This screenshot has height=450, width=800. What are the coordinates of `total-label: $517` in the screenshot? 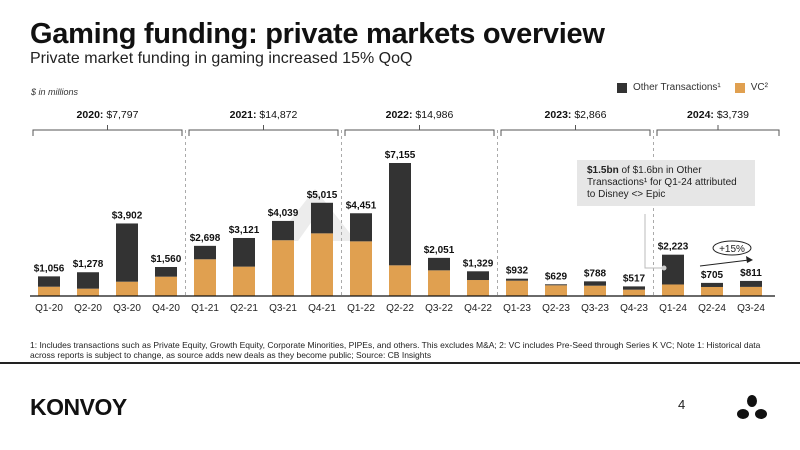 It's located at (634, 278).